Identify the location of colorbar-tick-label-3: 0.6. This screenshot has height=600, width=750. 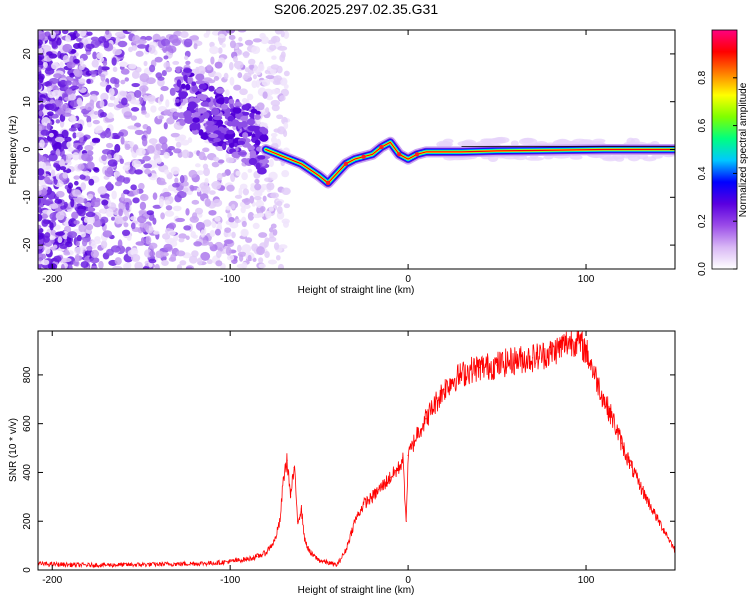
(702, 125).